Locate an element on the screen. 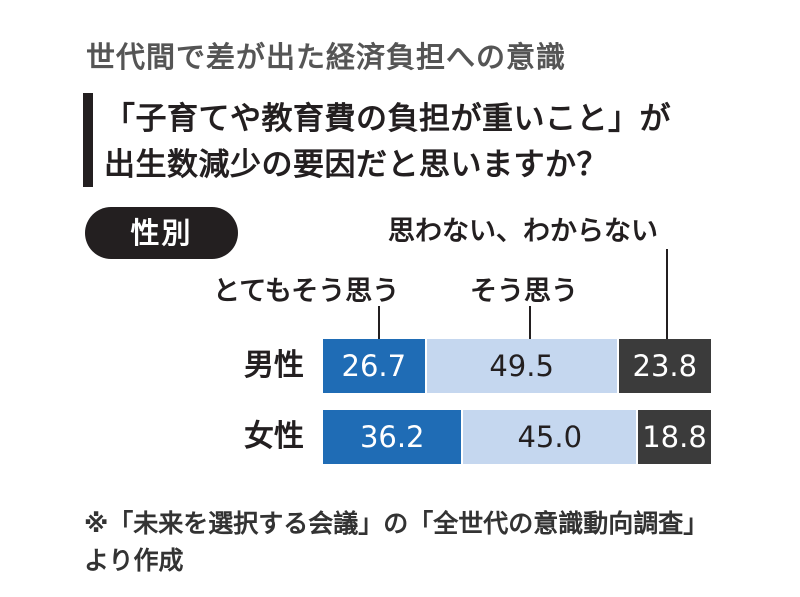 The height and width of the screenshot is (597, 800). bar-value-label: 23.8 is located at coordinates (665, 366).